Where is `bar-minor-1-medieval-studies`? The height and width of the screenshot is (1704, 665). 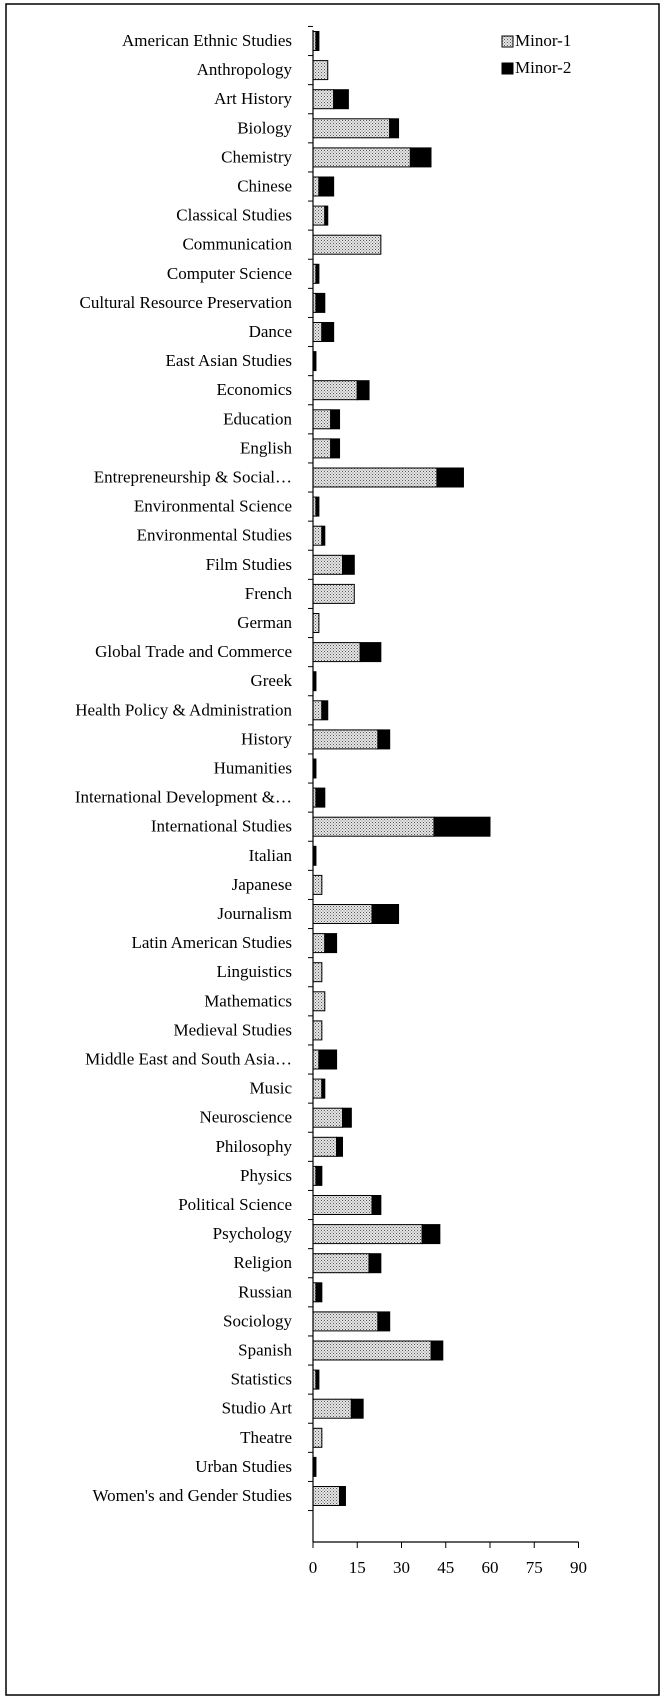
bar-minor-1-medieval-studies is located at coordinates (317, 1030).